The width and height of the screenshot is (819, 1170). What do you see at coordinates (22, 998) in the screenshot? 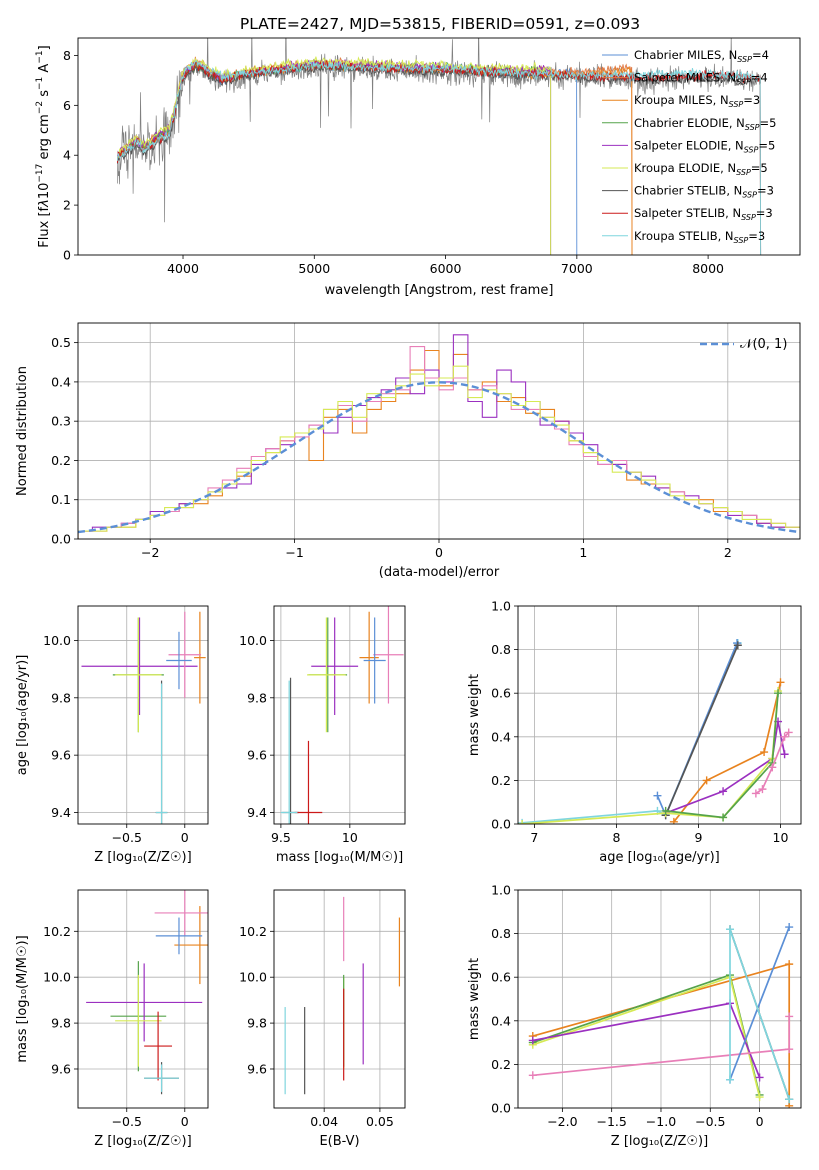
I see `y-axis-label: mass [log₁₀(M/M☉)]` at bounding box center [22, 998].